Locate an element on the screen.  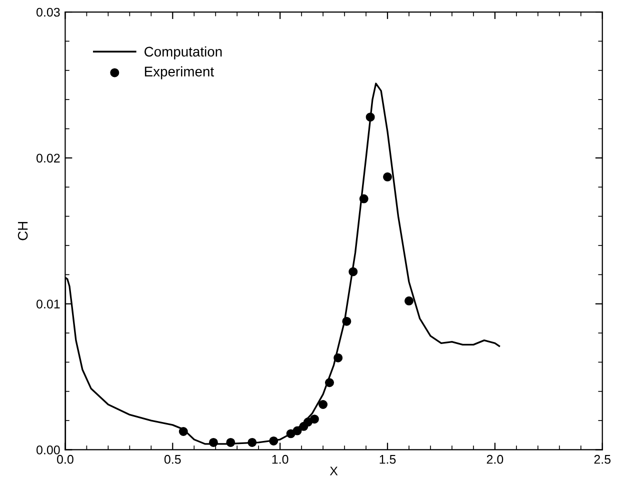
x-tick-label: 1.5 is located at coordinates (388, 459).